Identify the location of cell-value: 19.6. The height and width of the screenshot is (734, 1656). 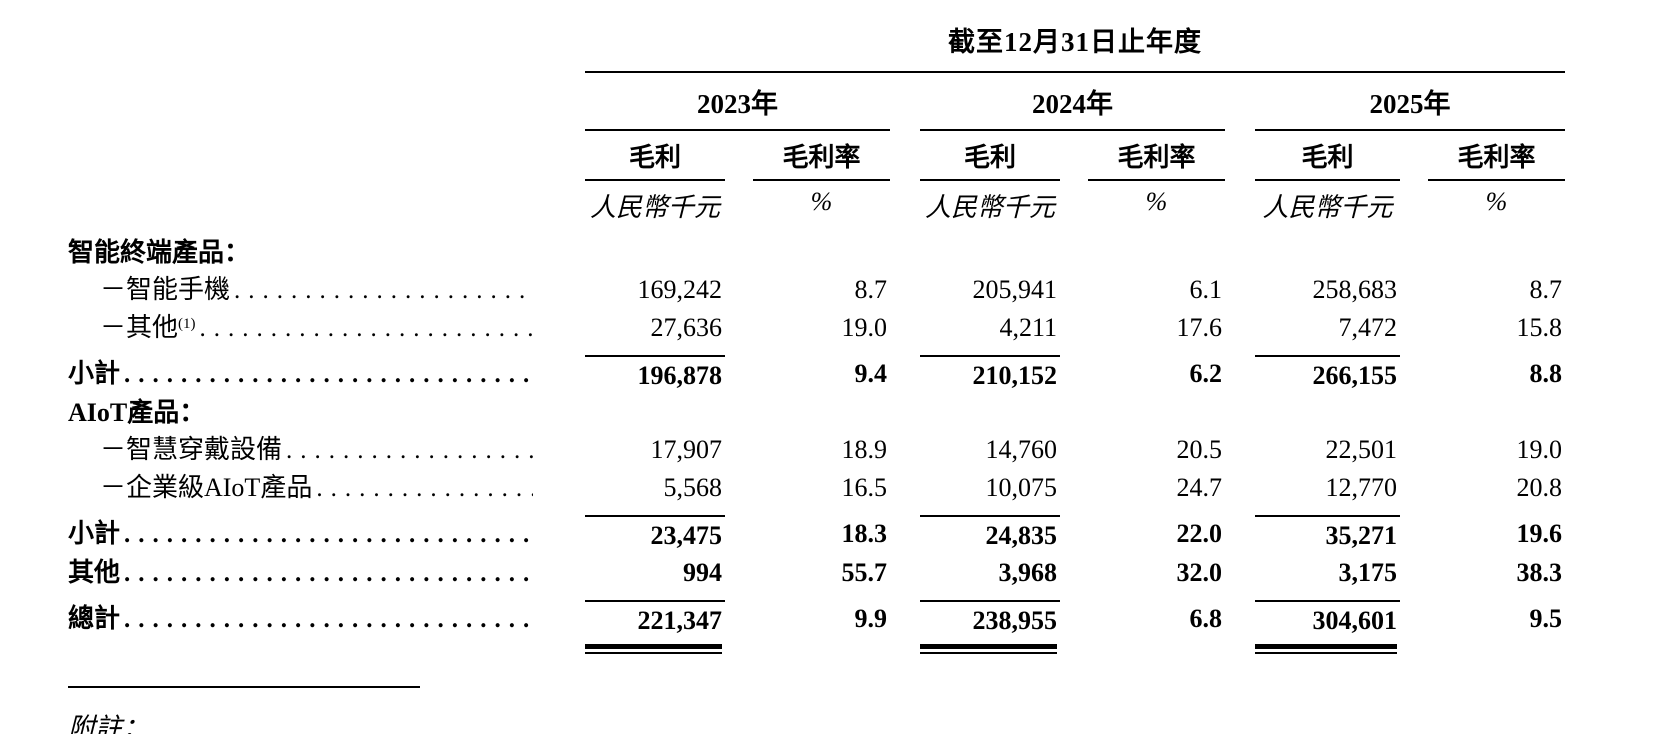
(1539, 533).